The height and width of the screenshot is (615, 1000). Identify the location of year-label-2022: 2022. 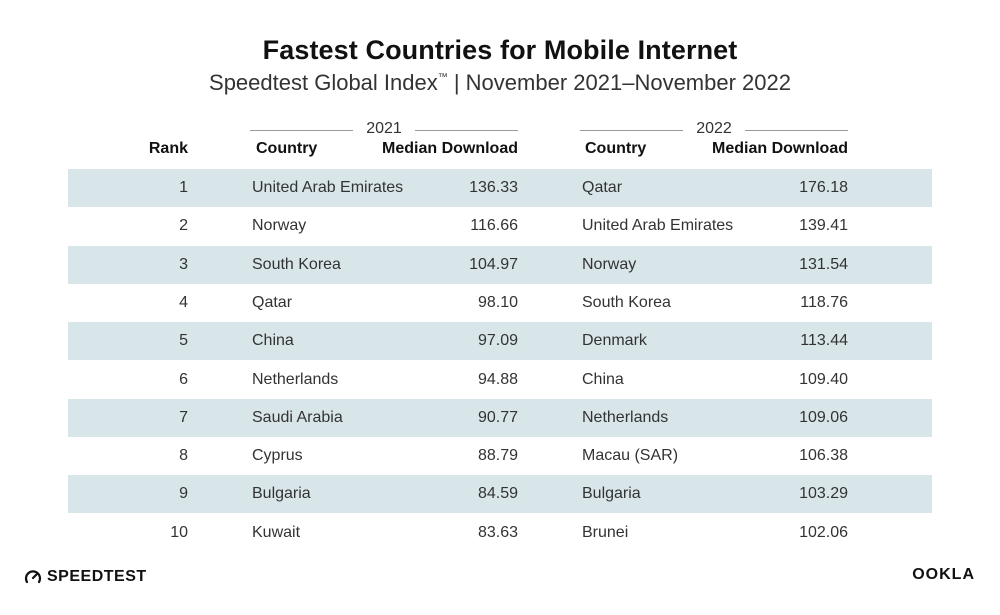
(714, 128).